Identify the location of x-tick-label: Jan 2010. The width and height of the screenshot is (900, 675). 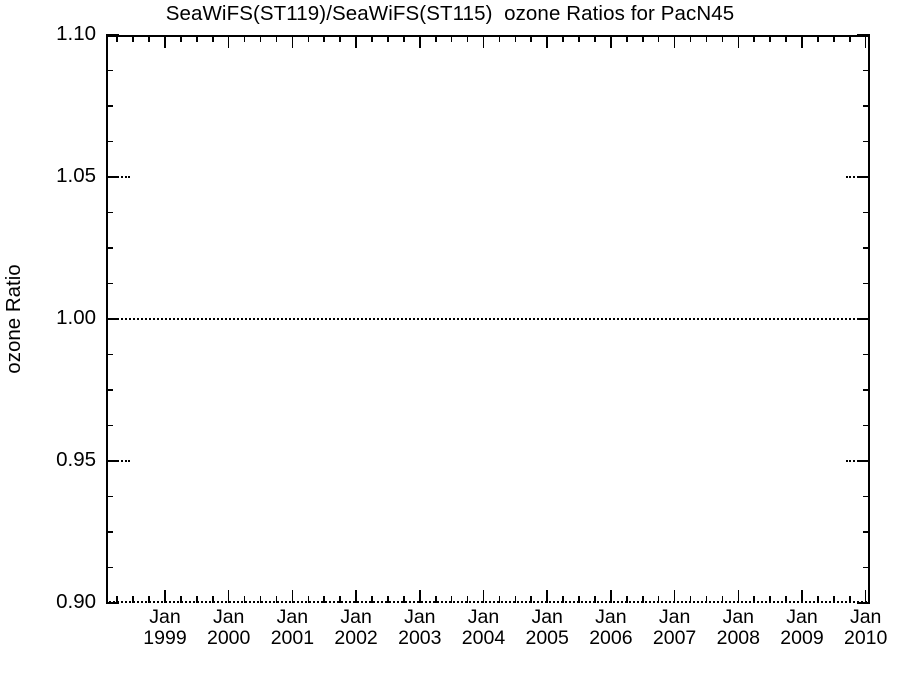
(860, 628).